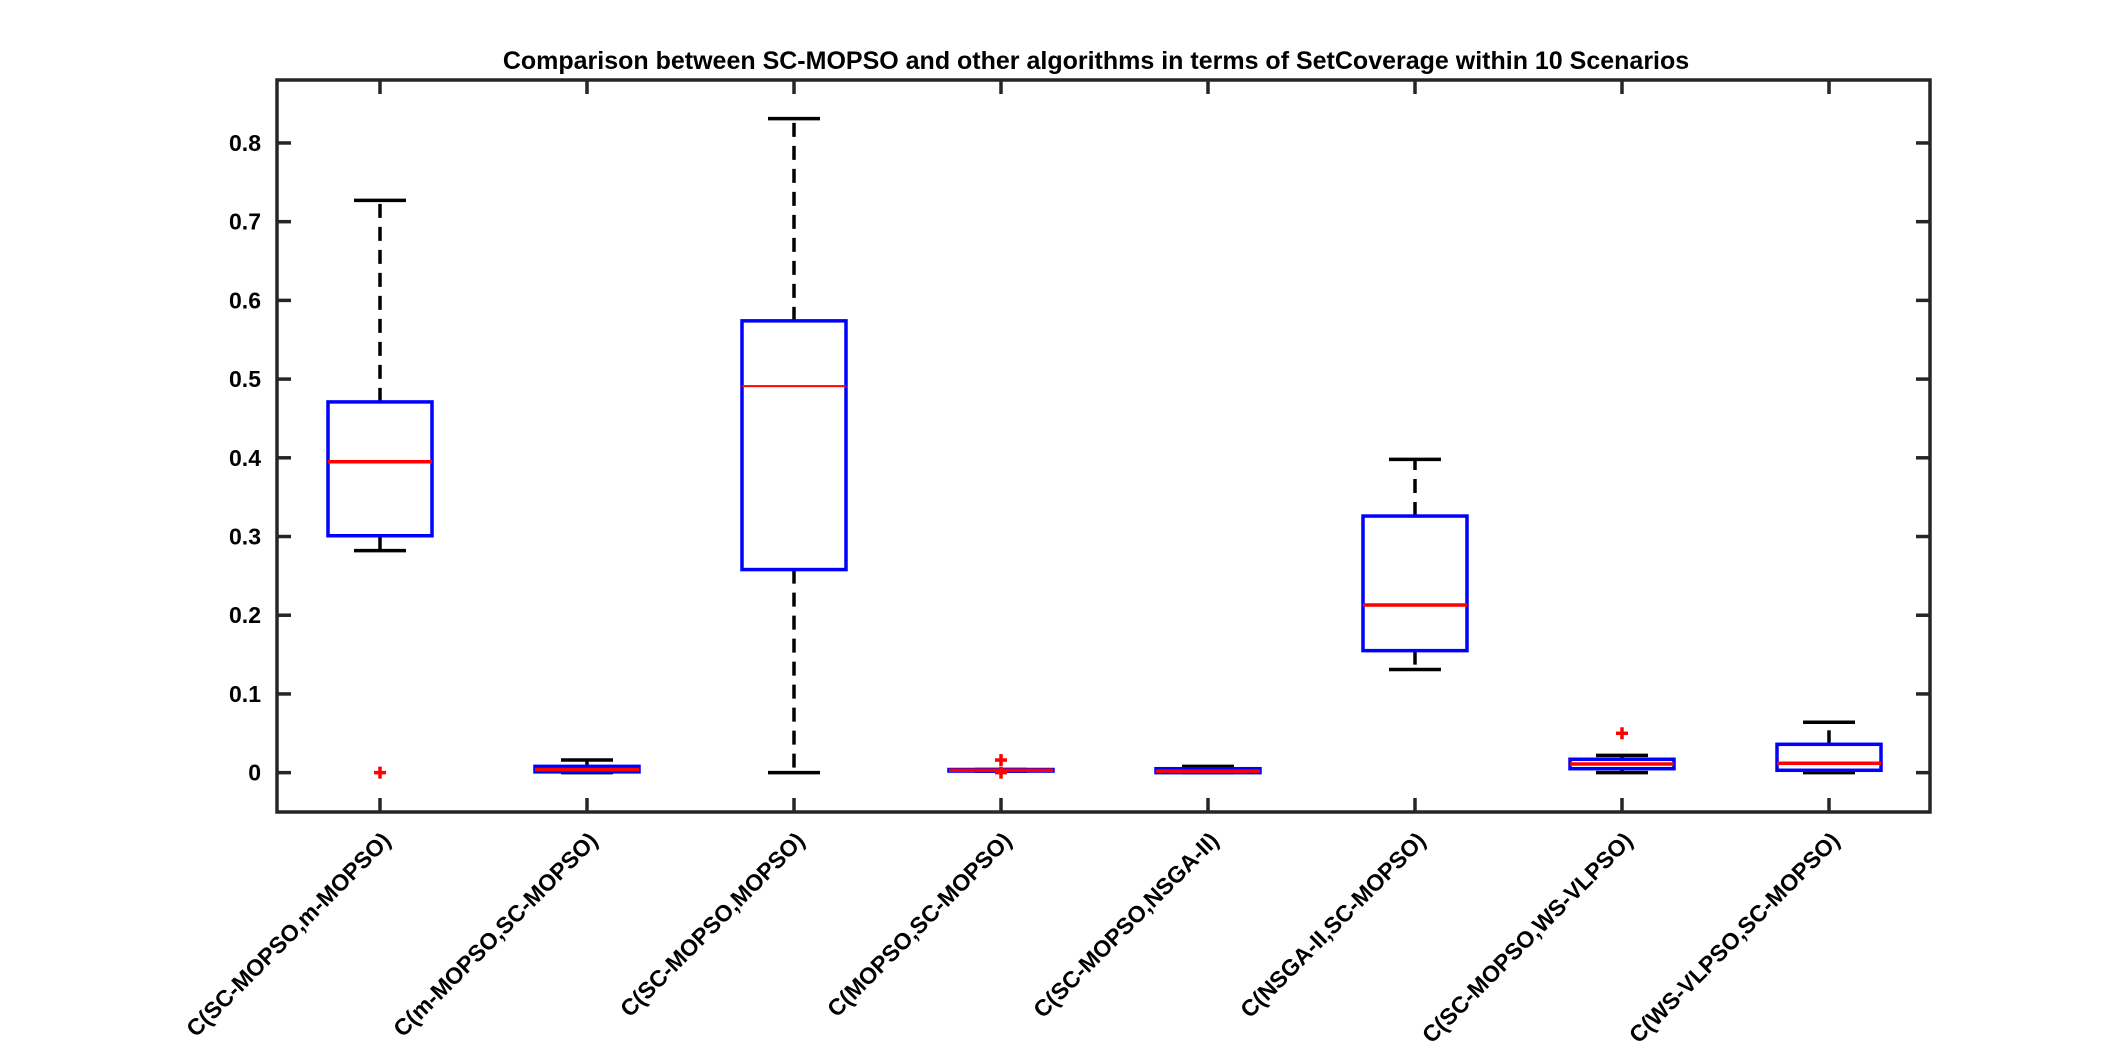 The image size is (2109, 1055). I want to click on y-tick-label: 0.1, so click(245, 694).